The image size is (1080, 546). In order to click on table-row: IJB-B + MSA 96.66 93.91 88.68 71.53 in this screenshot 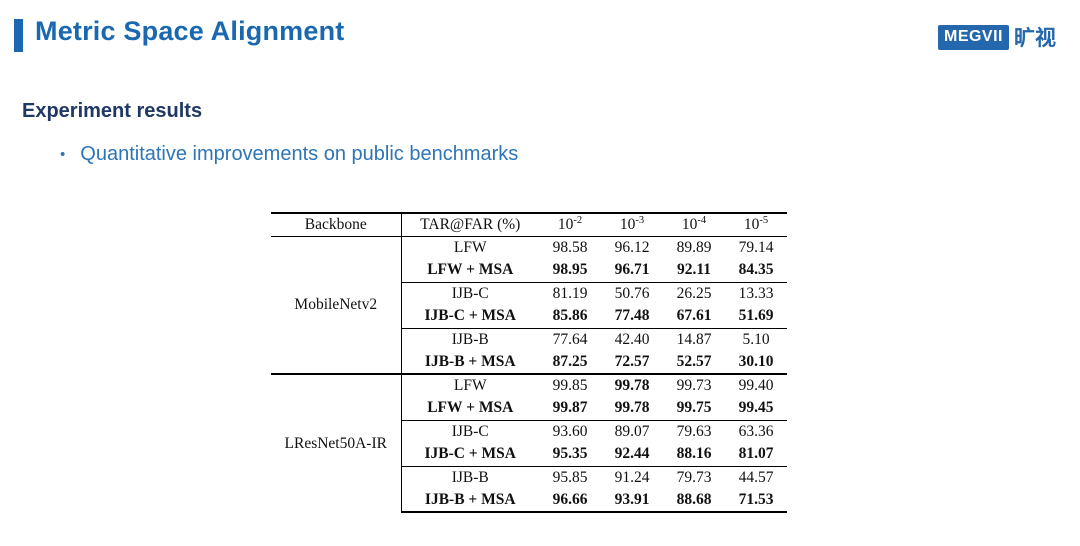, I will do `click(529, 501)`.